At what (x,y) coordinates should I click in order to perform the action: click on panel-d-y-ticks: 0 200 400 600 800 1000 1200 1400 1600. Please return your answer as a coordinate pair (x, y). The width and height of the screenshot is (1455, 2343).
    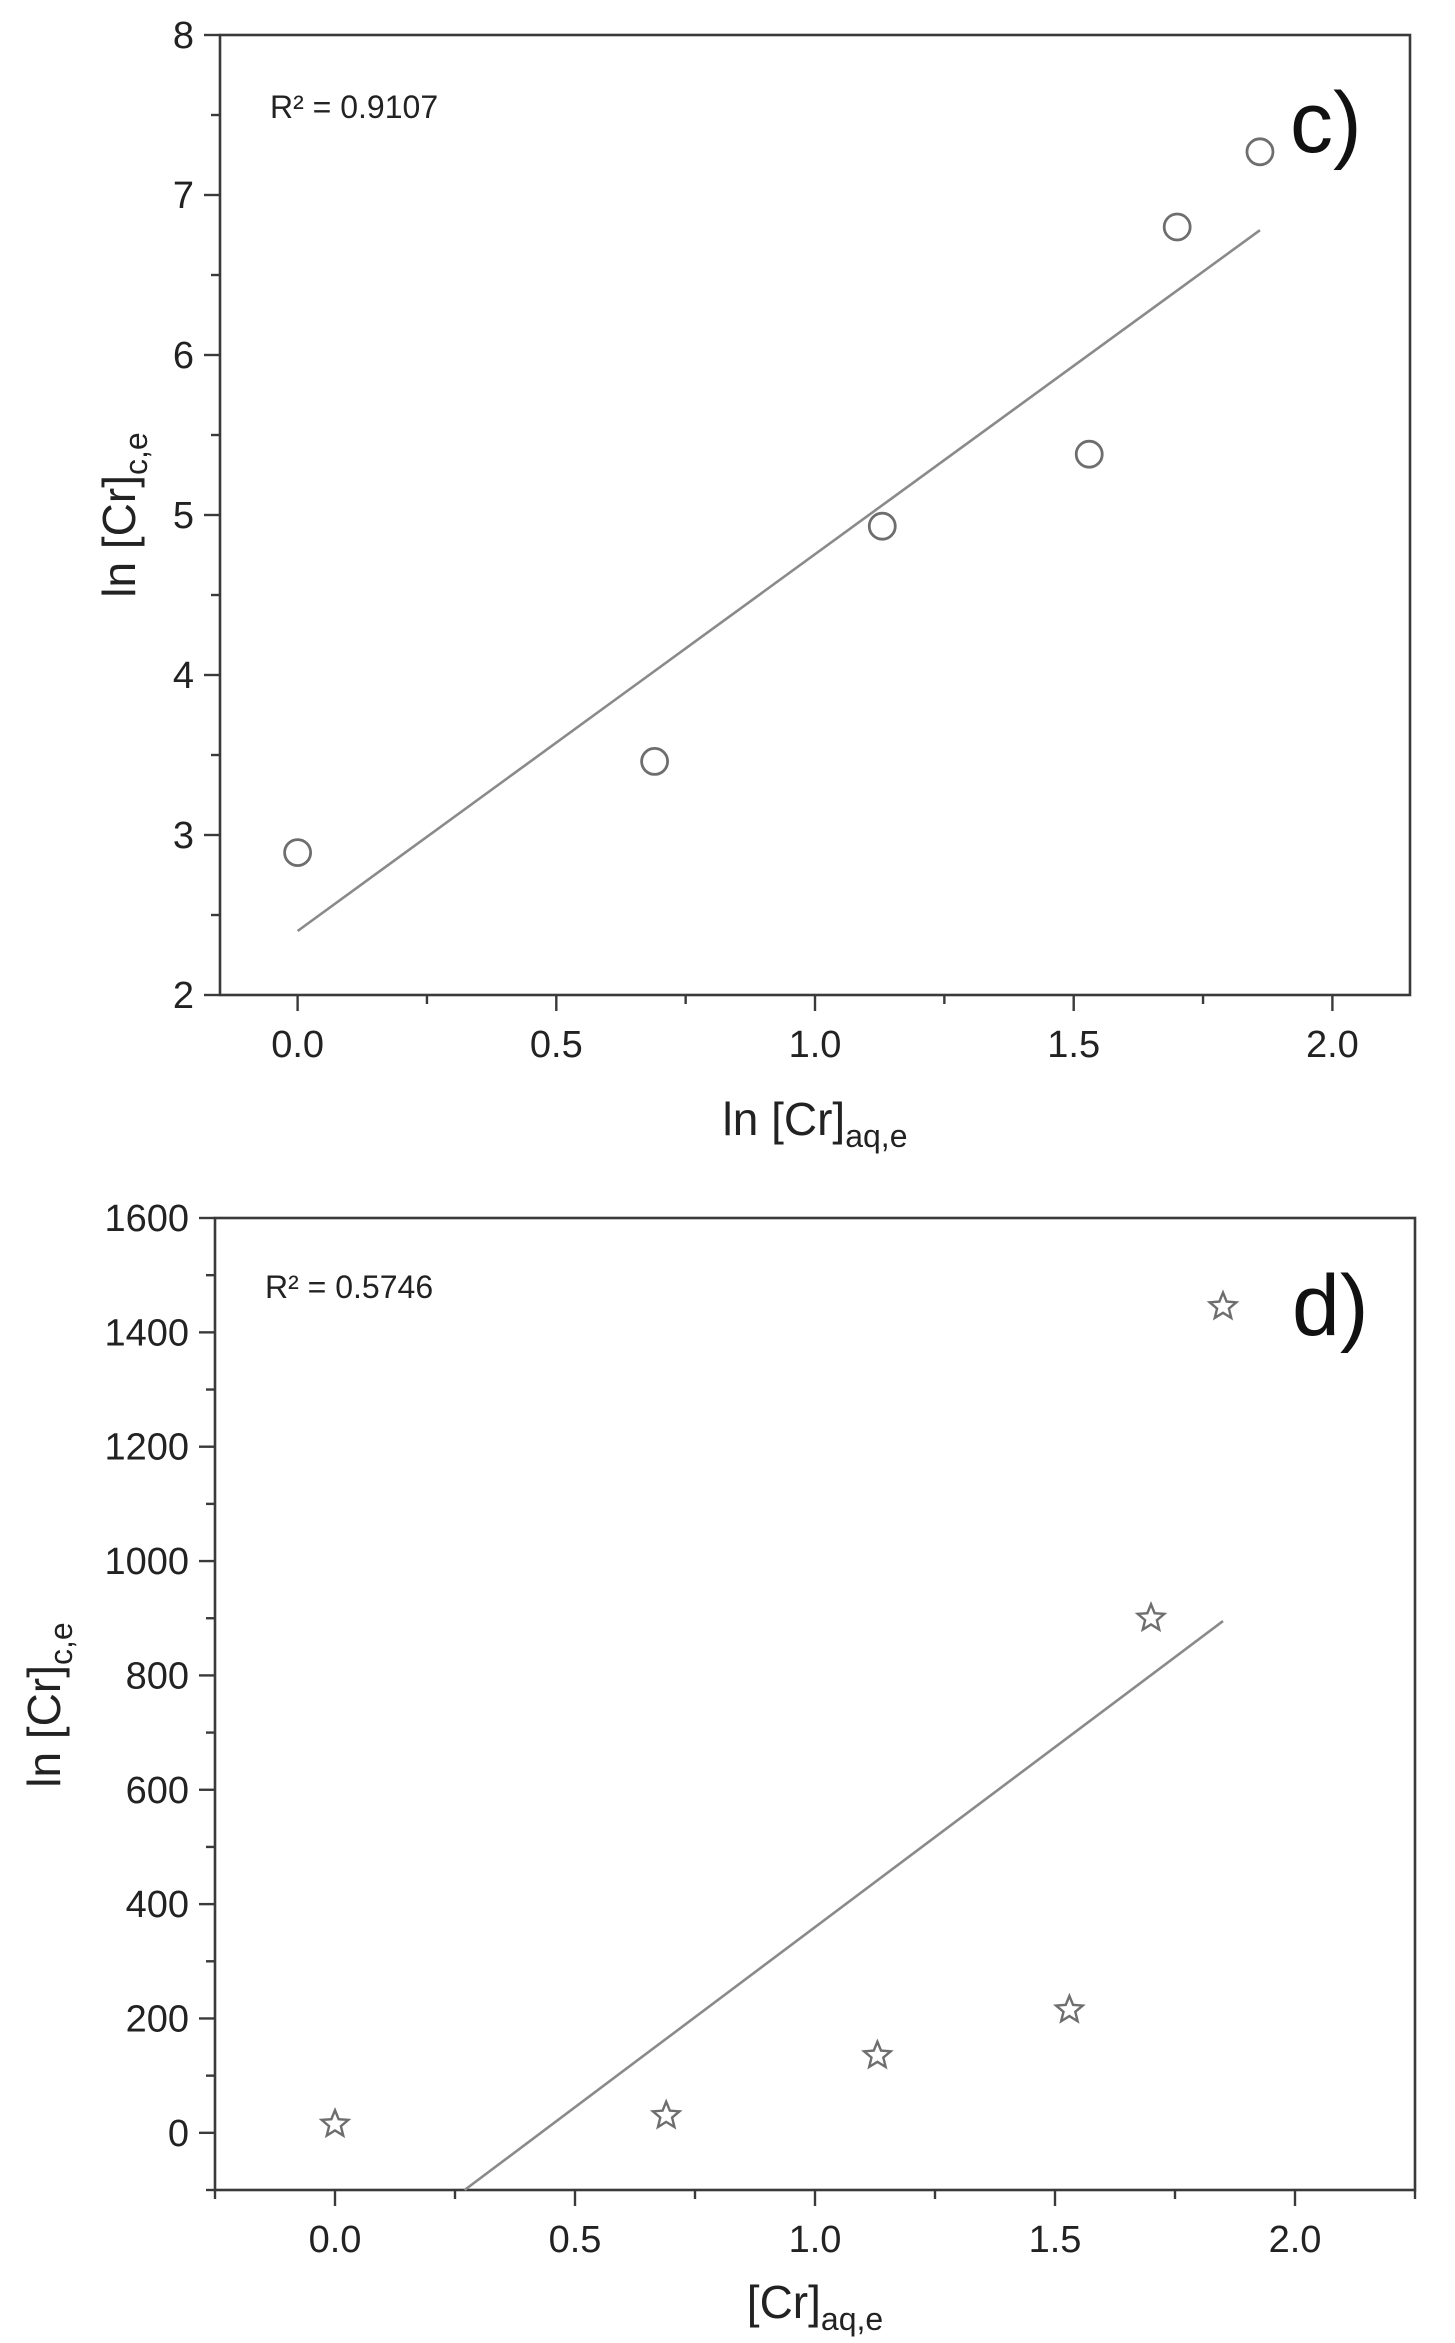
    Looking at the image, I should click on (159, 1695).